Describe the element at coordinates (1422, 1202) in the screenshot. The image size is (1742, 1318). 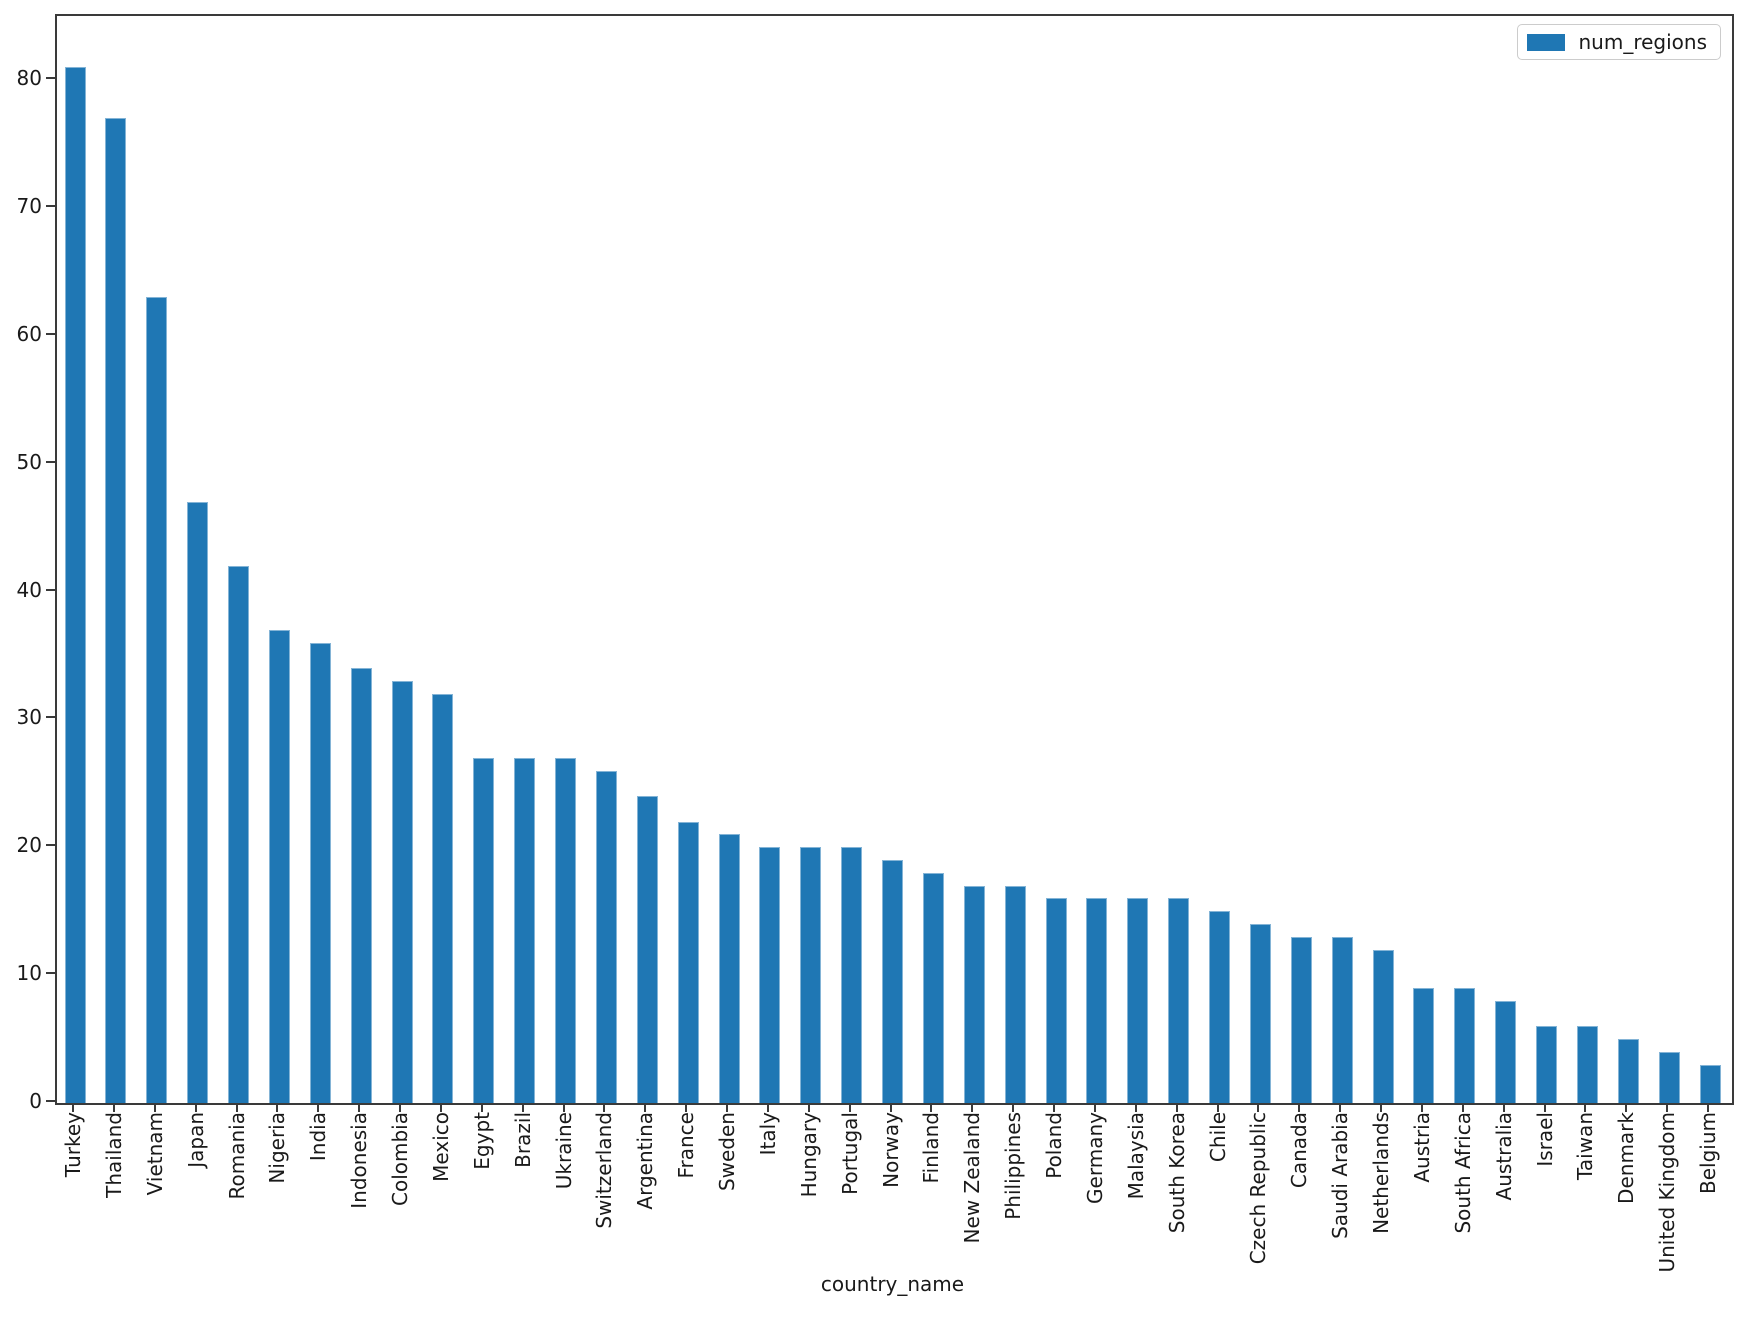
I see `x-tick-label: Austria` at that location.